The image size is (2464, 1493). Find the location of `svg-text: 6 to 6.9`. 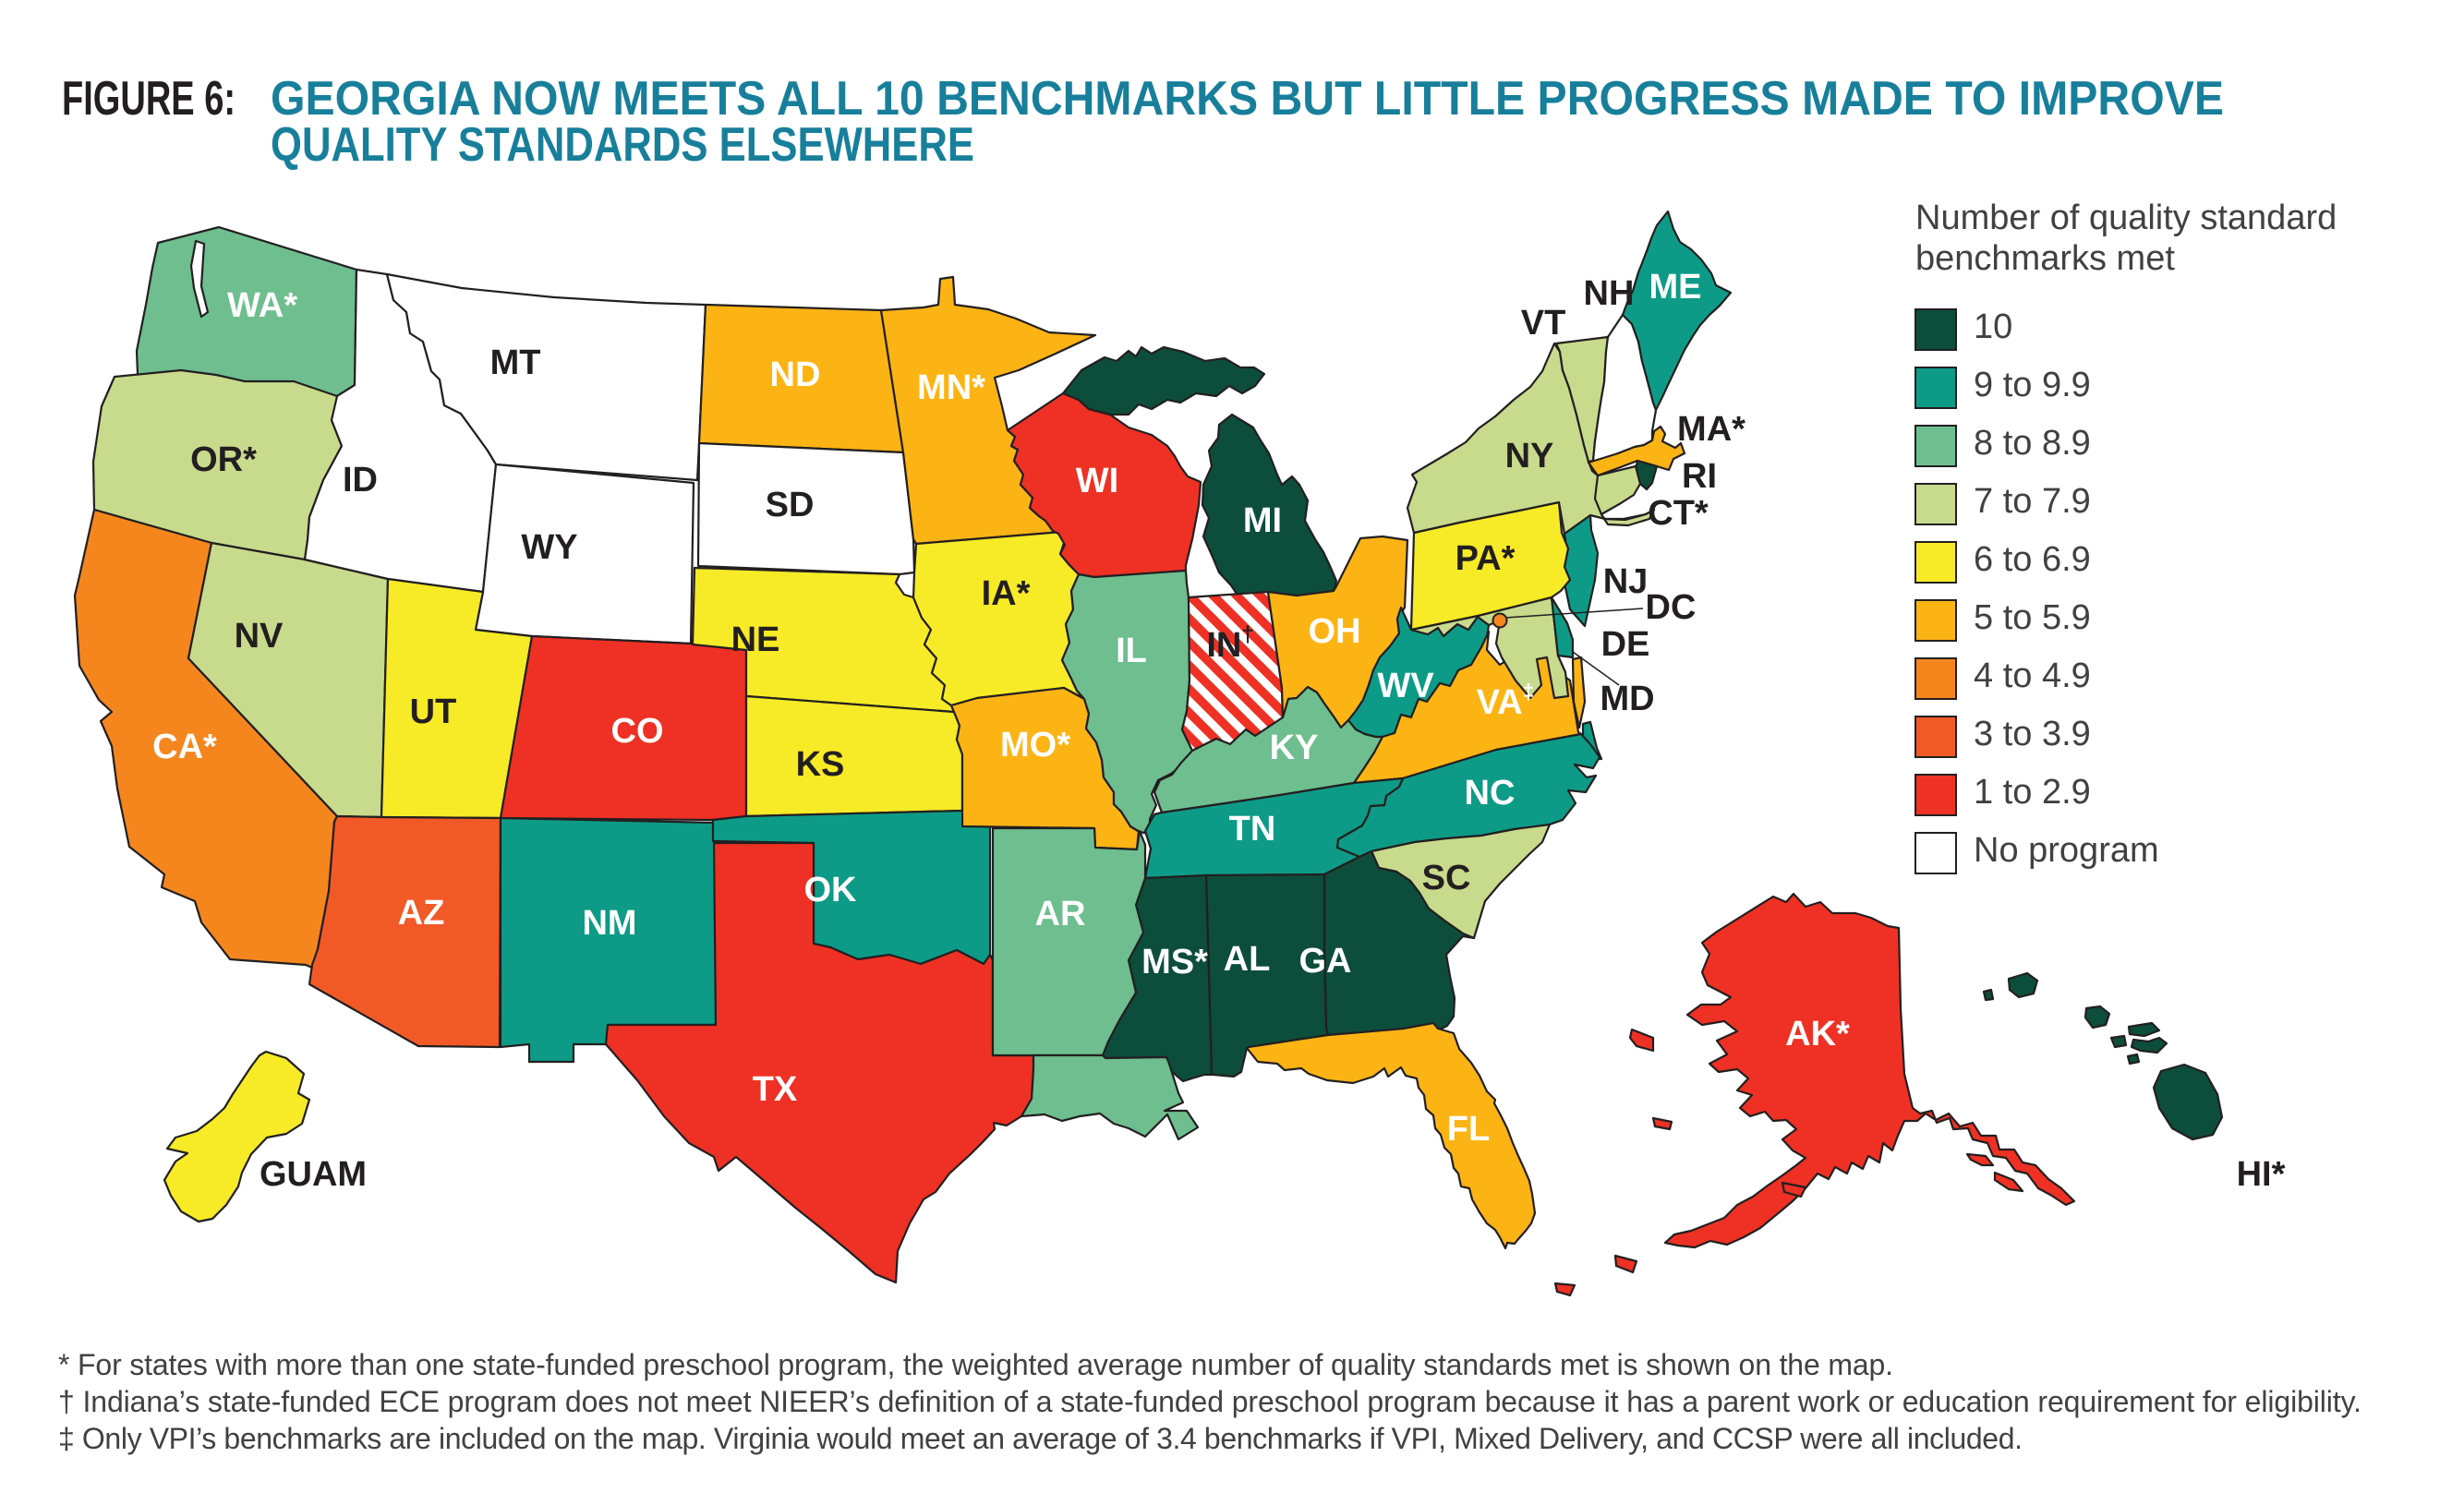

svg-text: 6 to 6.9 is located at coordinates (2033, 559).